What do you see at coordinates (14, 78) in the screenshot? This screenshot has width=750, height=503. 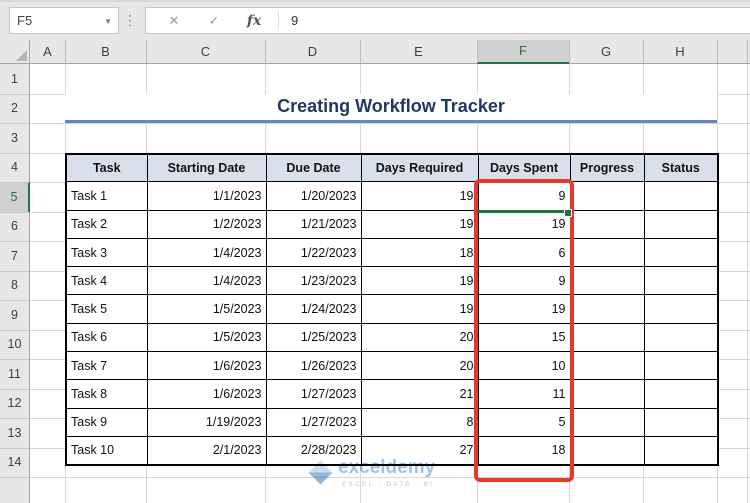 I see `row-header-1: 1` at bounding box center [14, 78].